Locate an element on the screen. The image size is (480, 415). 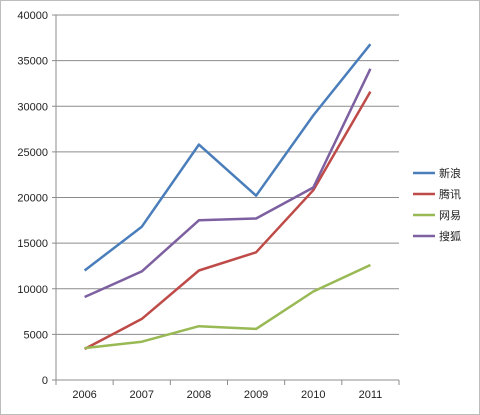
x-tick-label: 2007 is located at coordinates (142, 395).